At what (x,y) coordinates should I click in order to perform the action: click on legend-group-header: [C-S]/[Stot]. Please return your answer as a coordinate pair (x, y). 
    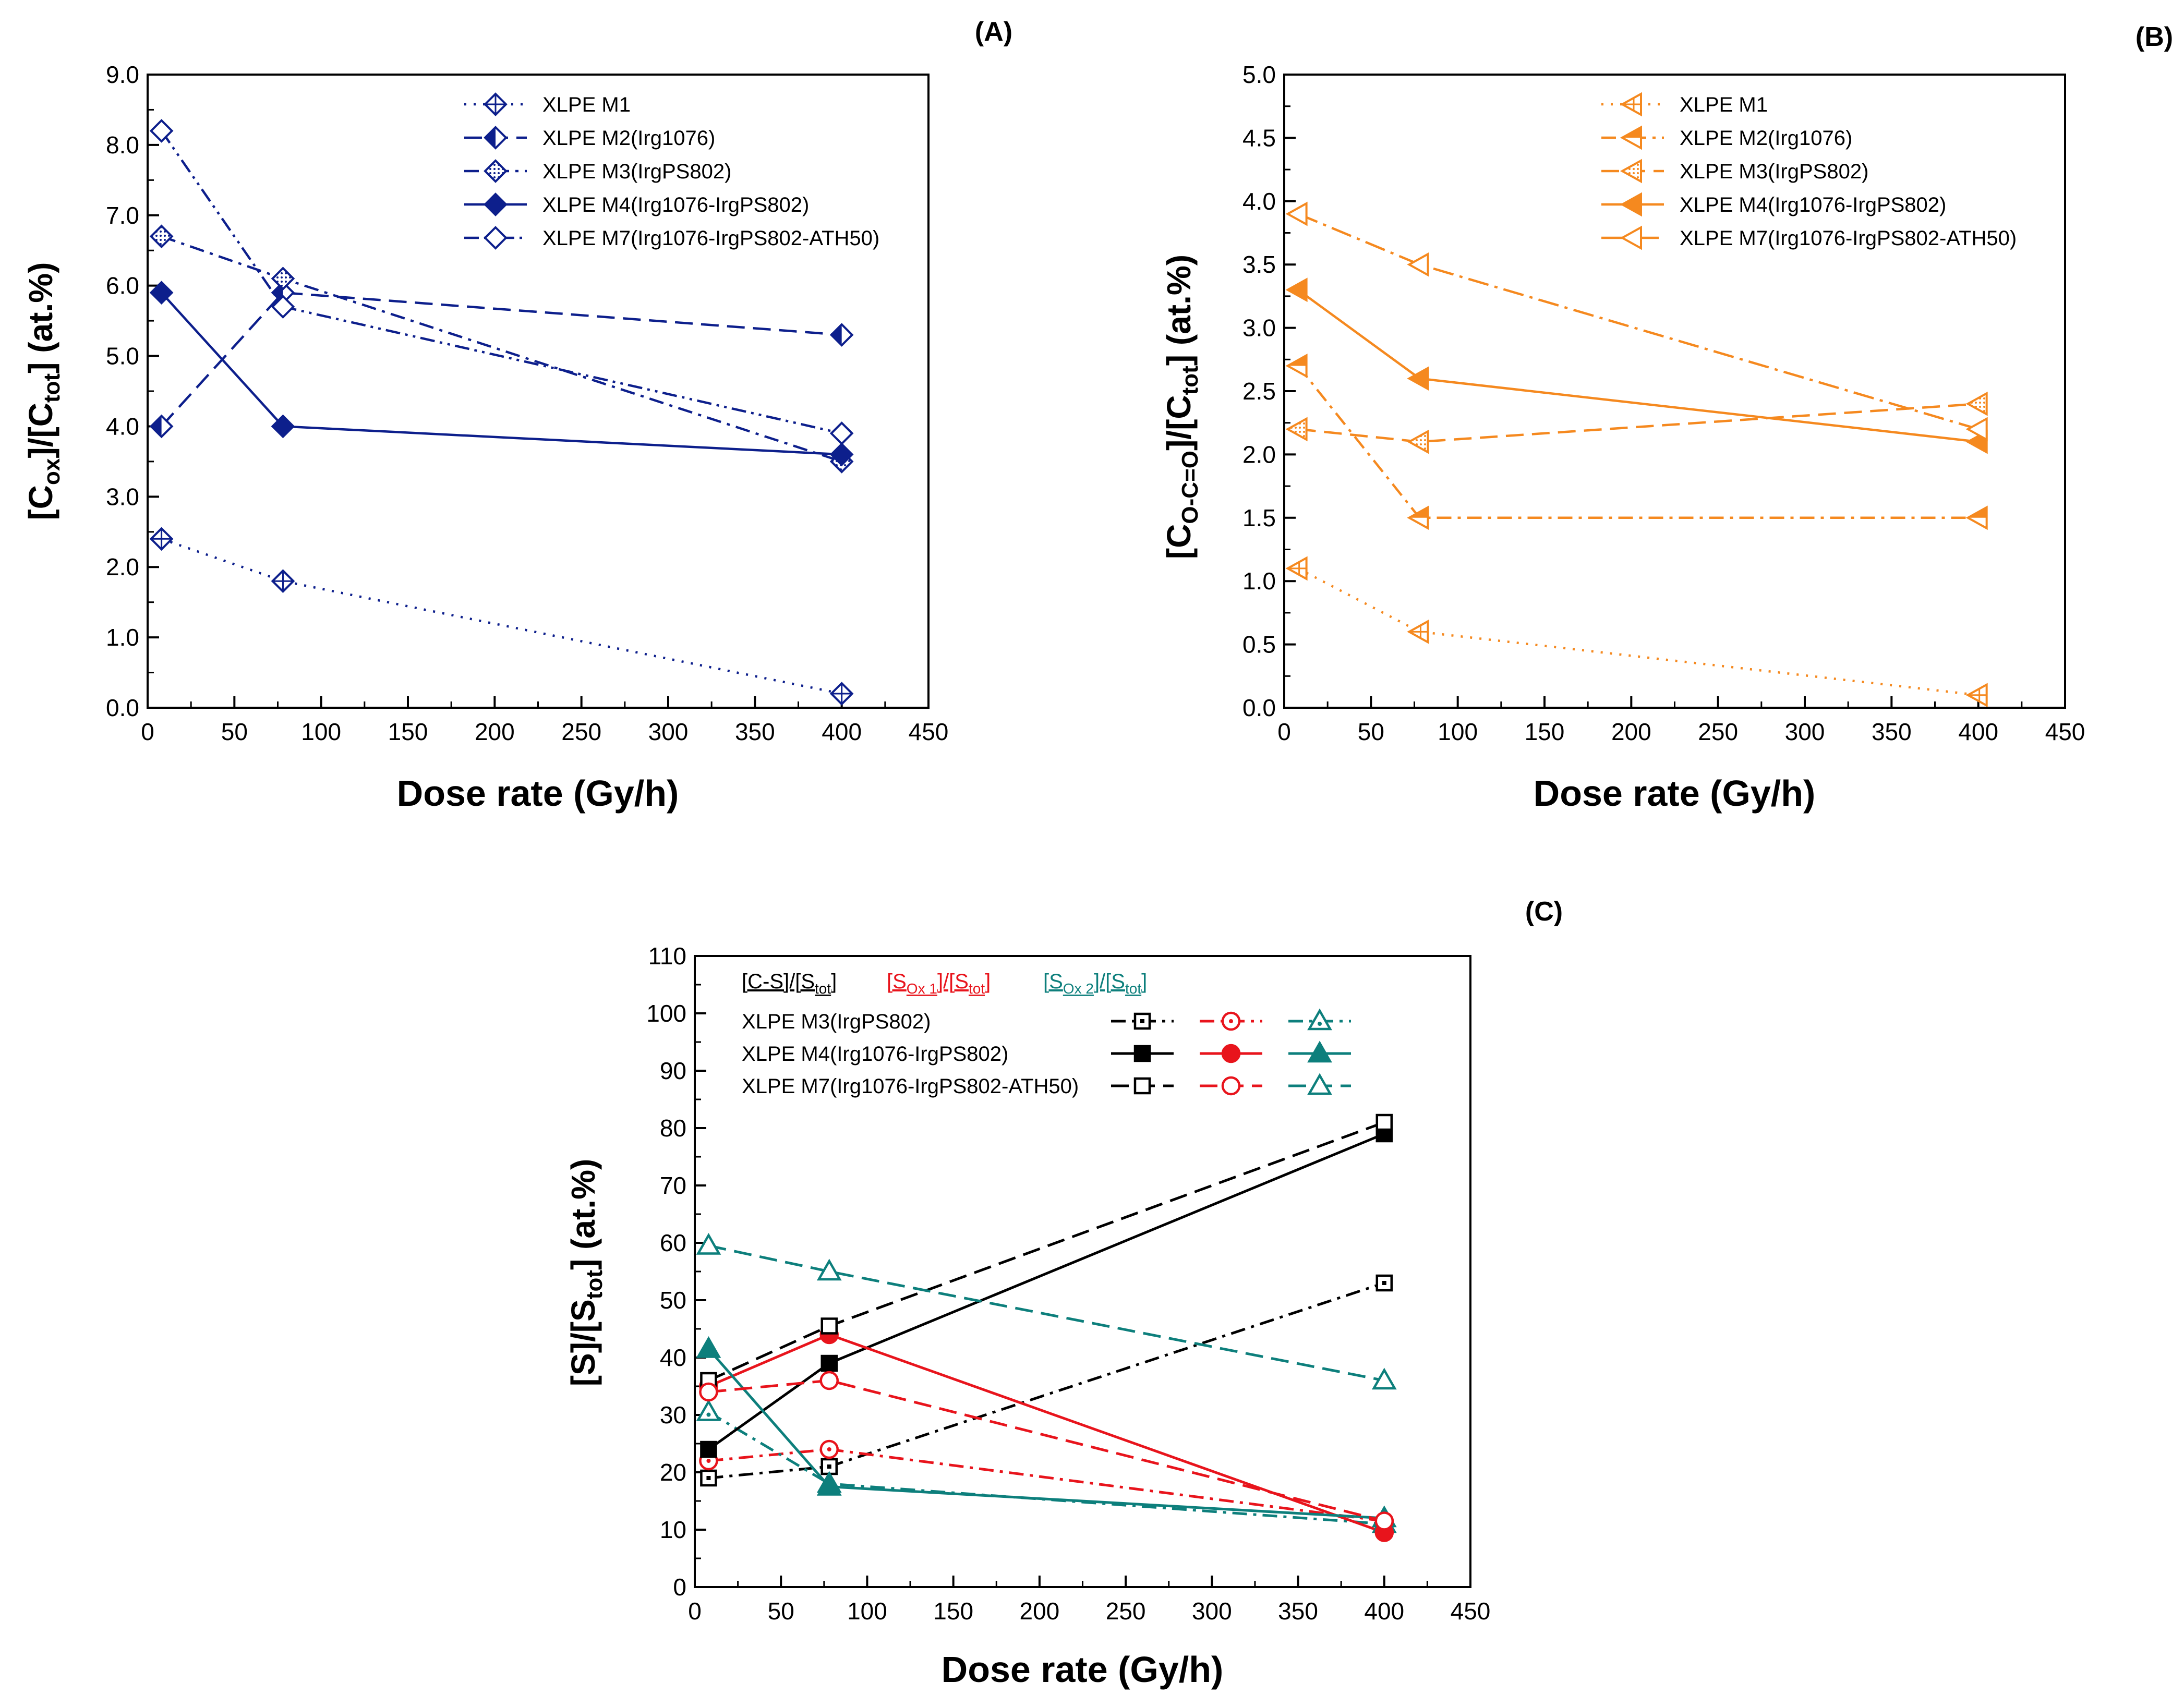
    Looking at the image, I should click on (789, 983).